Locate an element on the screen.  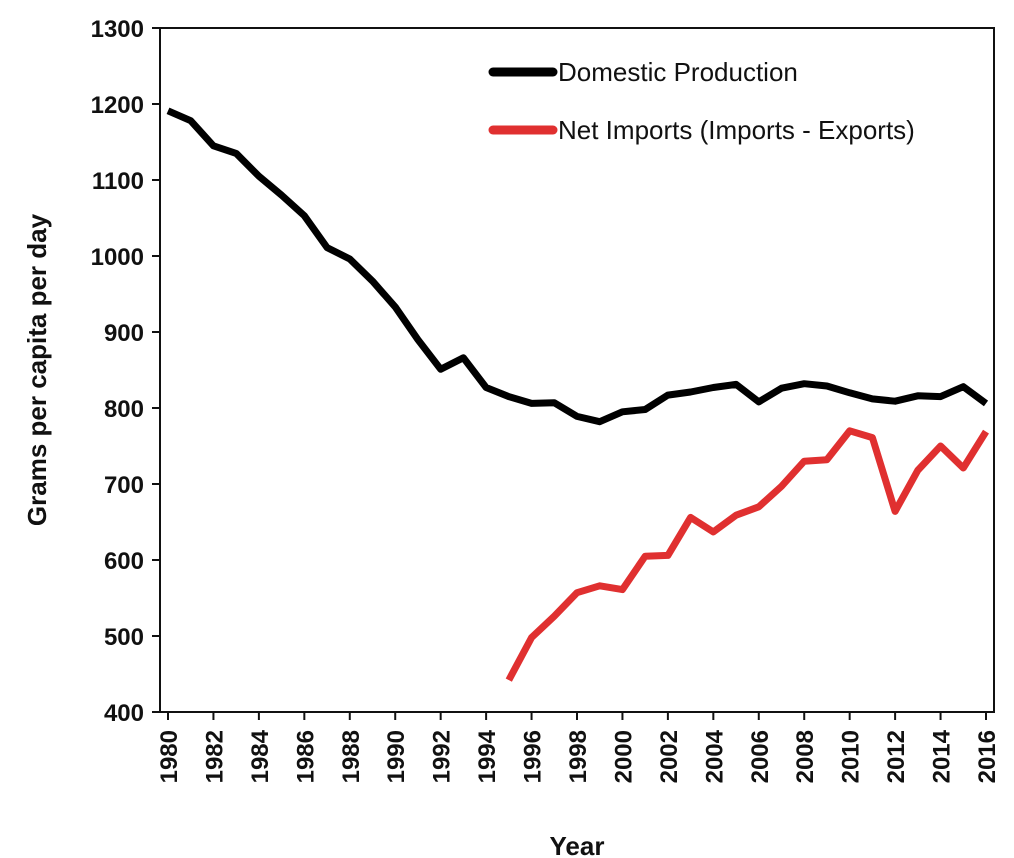
y-tick-label: 1100 is located at coordinates (118, 181).